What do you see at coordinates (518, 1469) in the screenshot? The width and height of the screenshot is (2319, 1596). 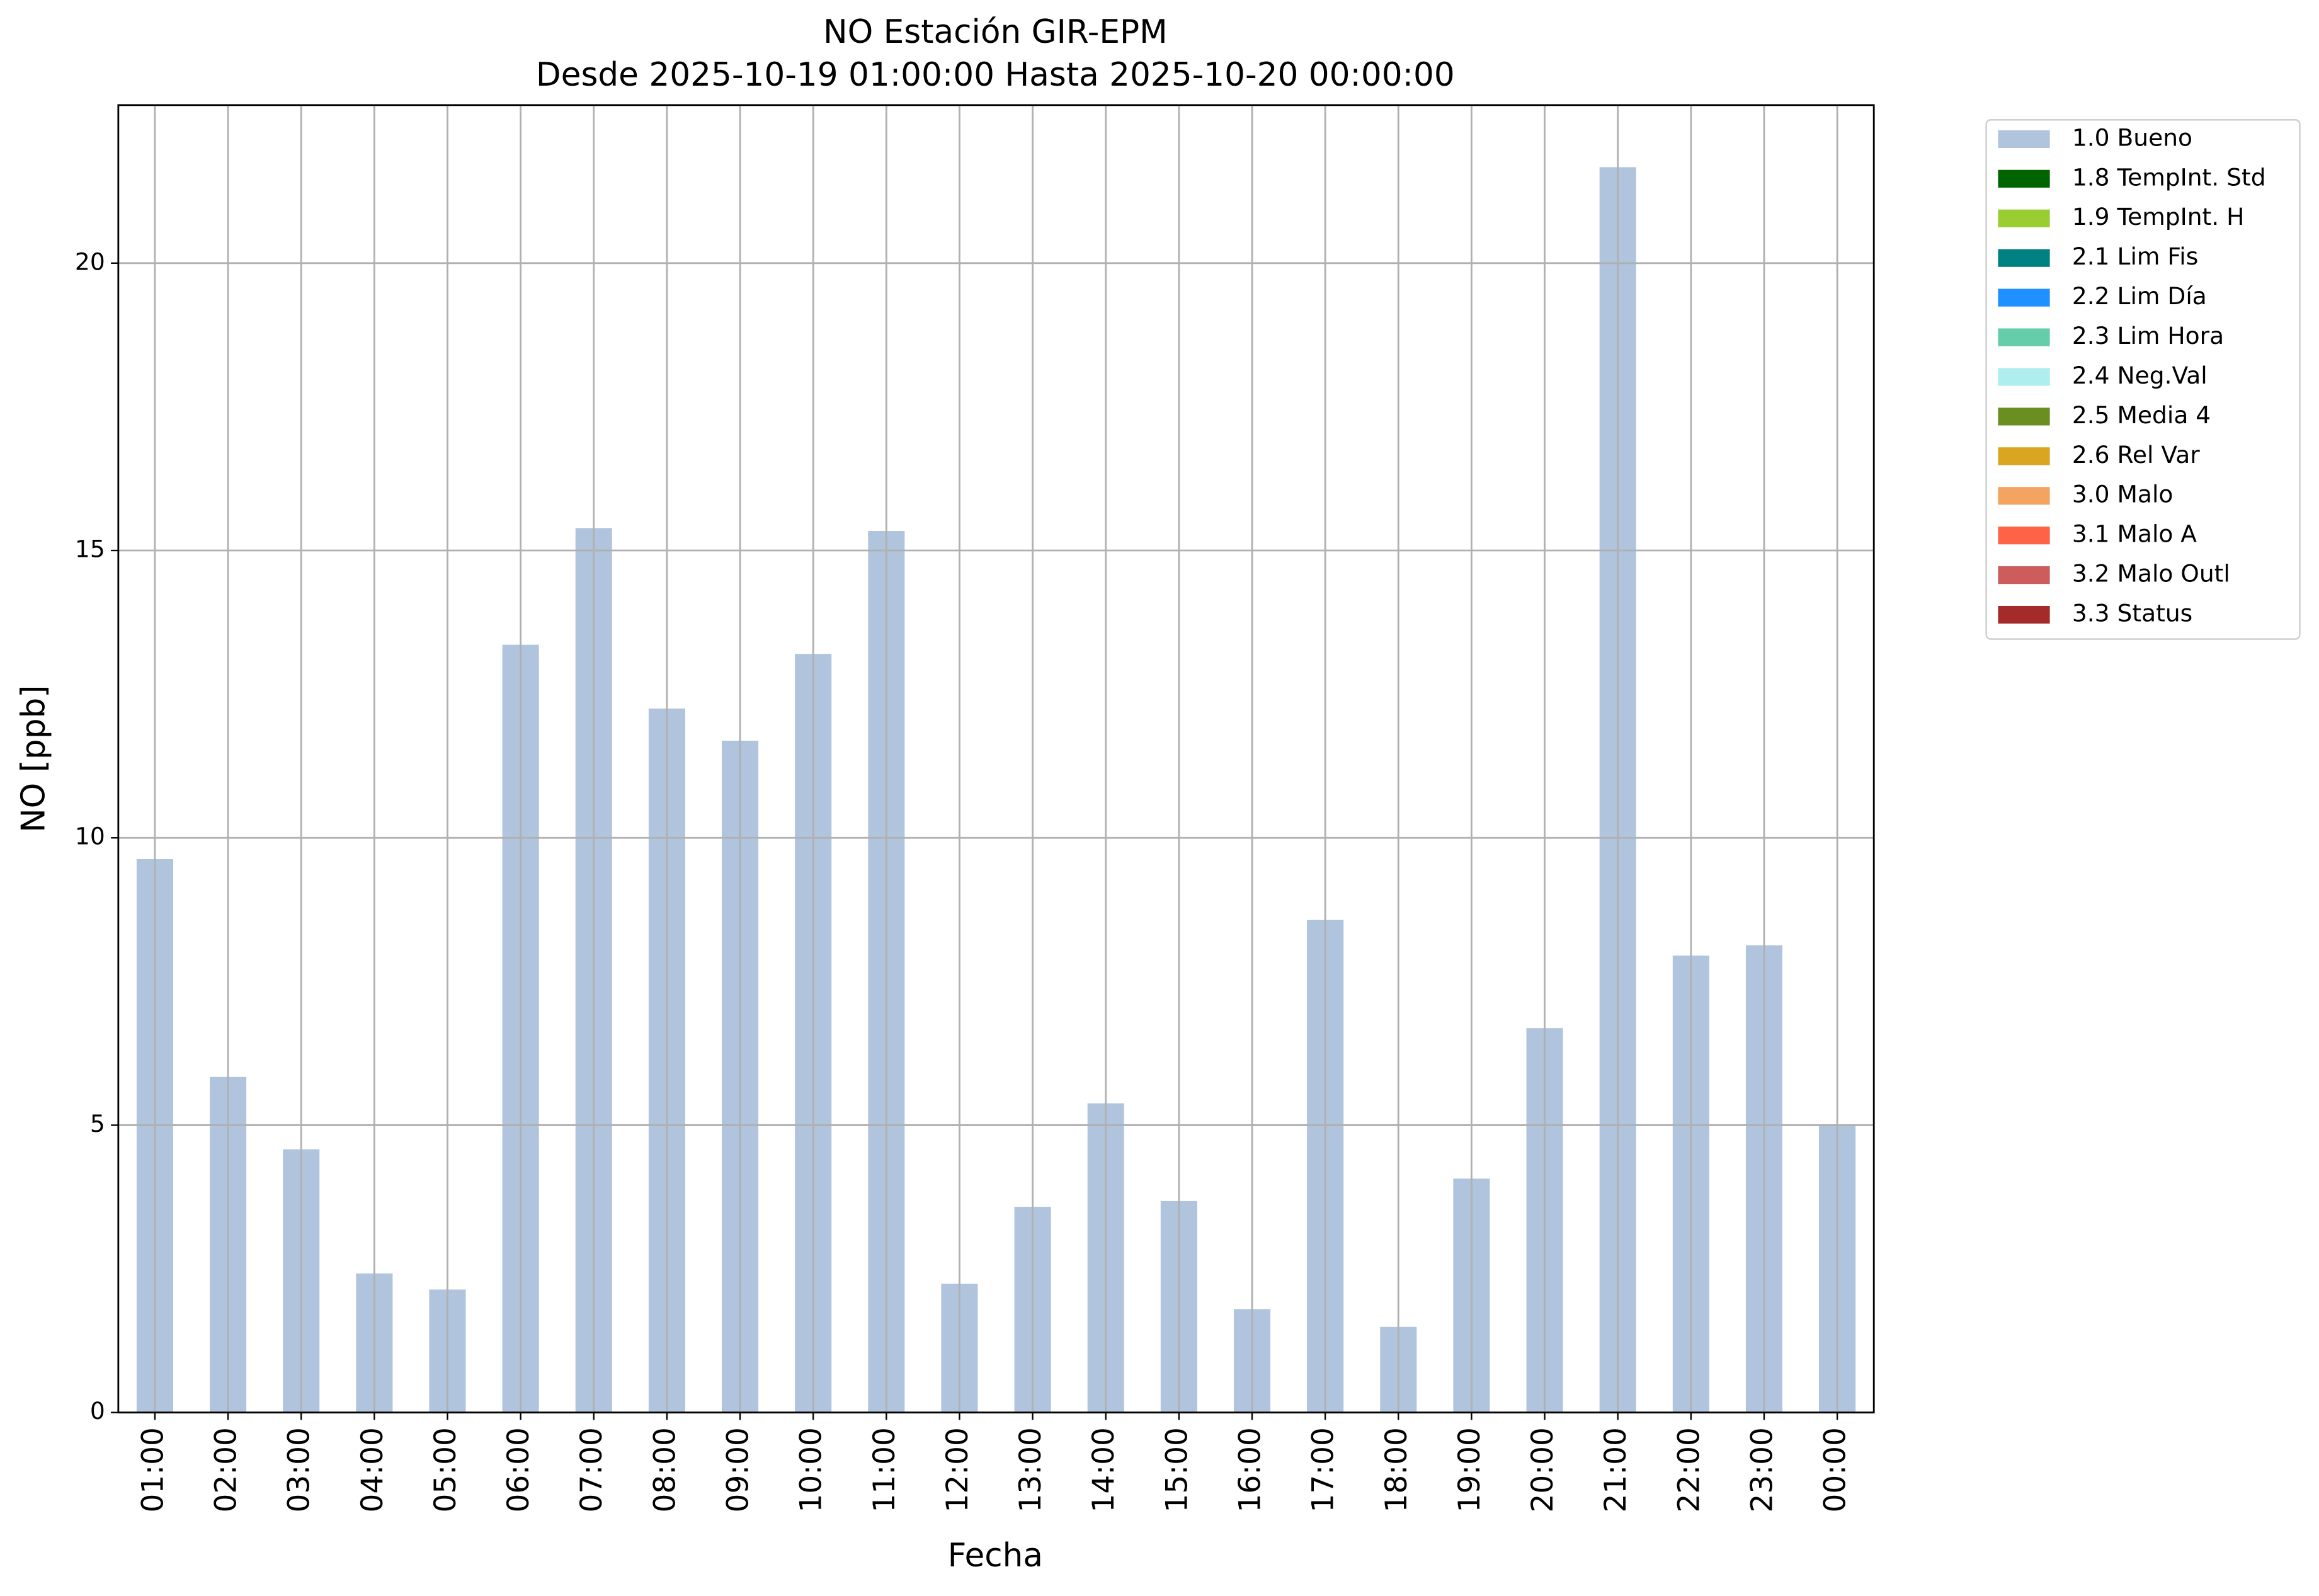 I see `x-tick-label: 06:00` at bounding box center [518, 1469].